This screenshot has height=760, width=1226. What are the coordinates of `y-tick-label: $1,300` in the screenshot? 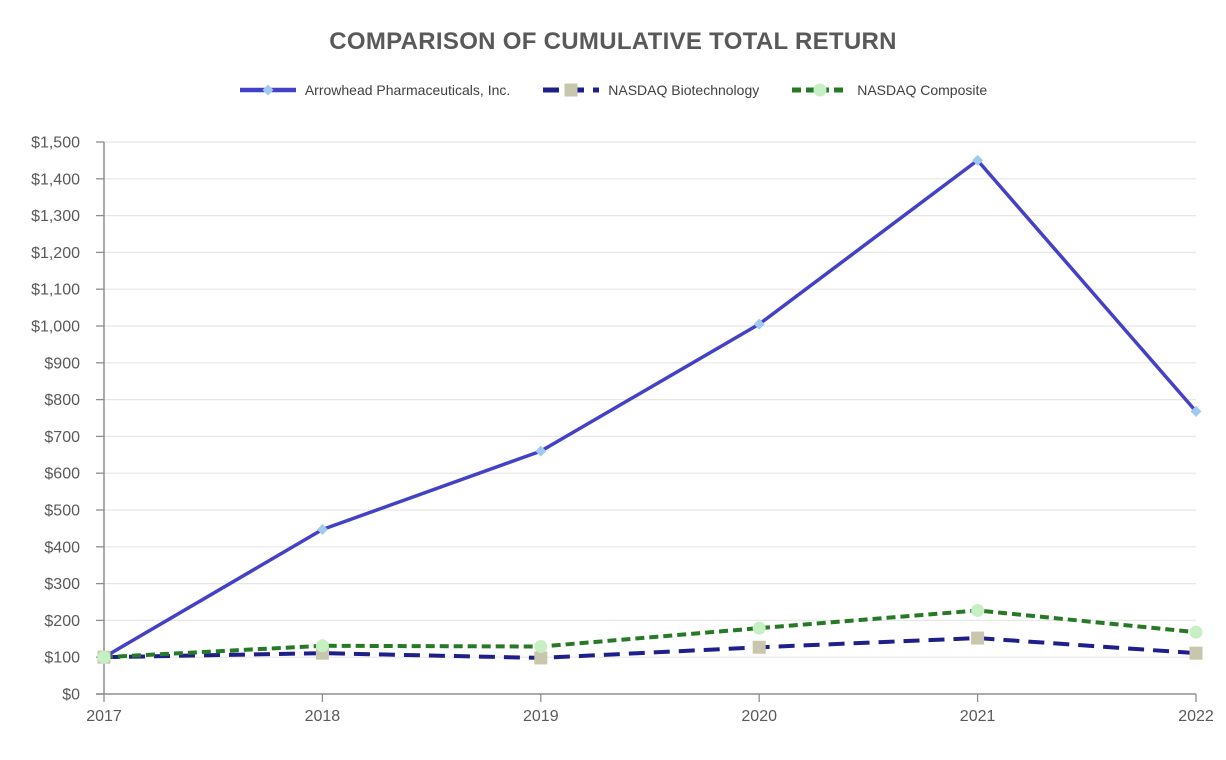 It's located at (55, 216).